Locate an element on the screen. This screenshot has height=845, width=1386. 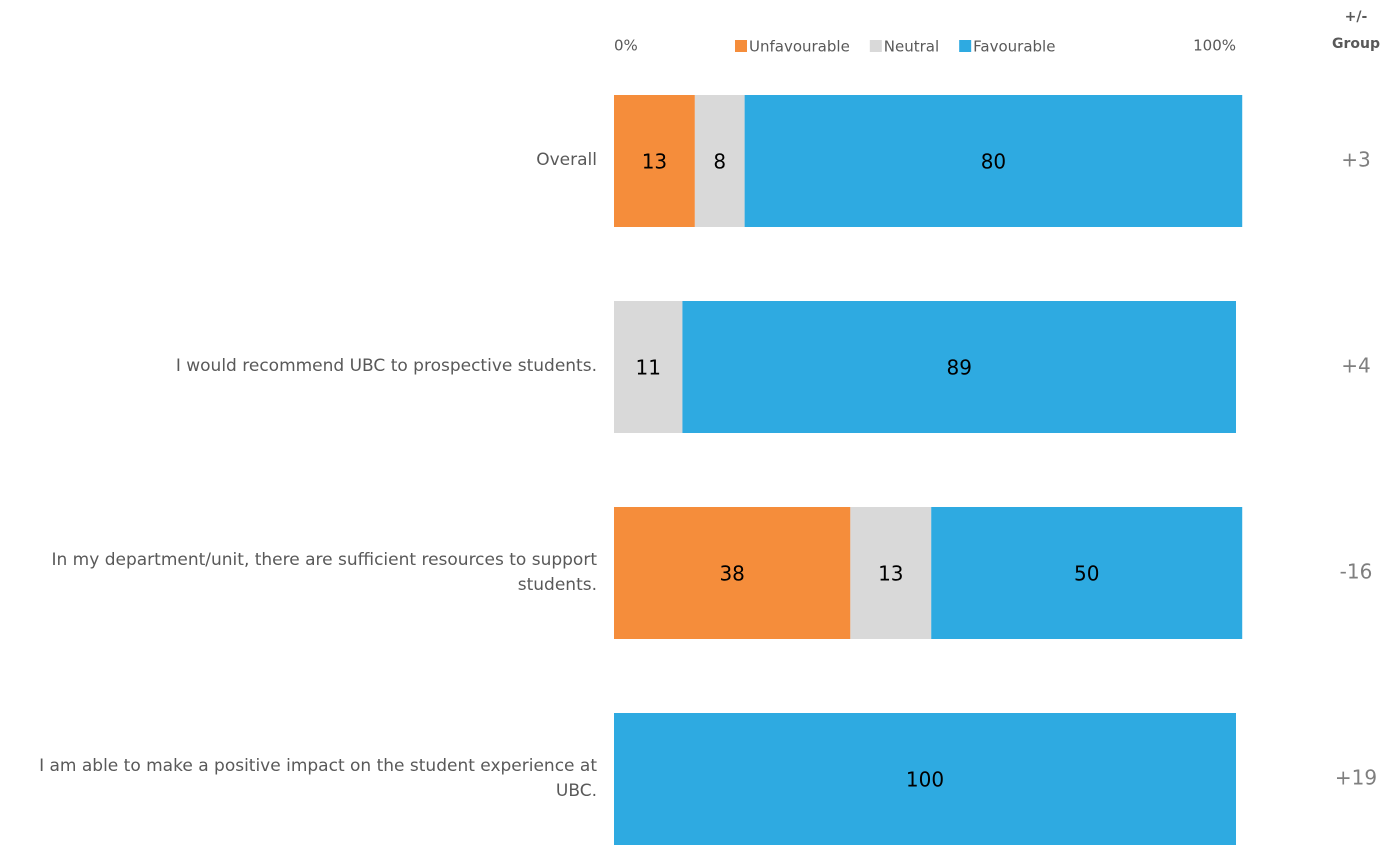
data-label: 80 is located at coordinates (993, 162).